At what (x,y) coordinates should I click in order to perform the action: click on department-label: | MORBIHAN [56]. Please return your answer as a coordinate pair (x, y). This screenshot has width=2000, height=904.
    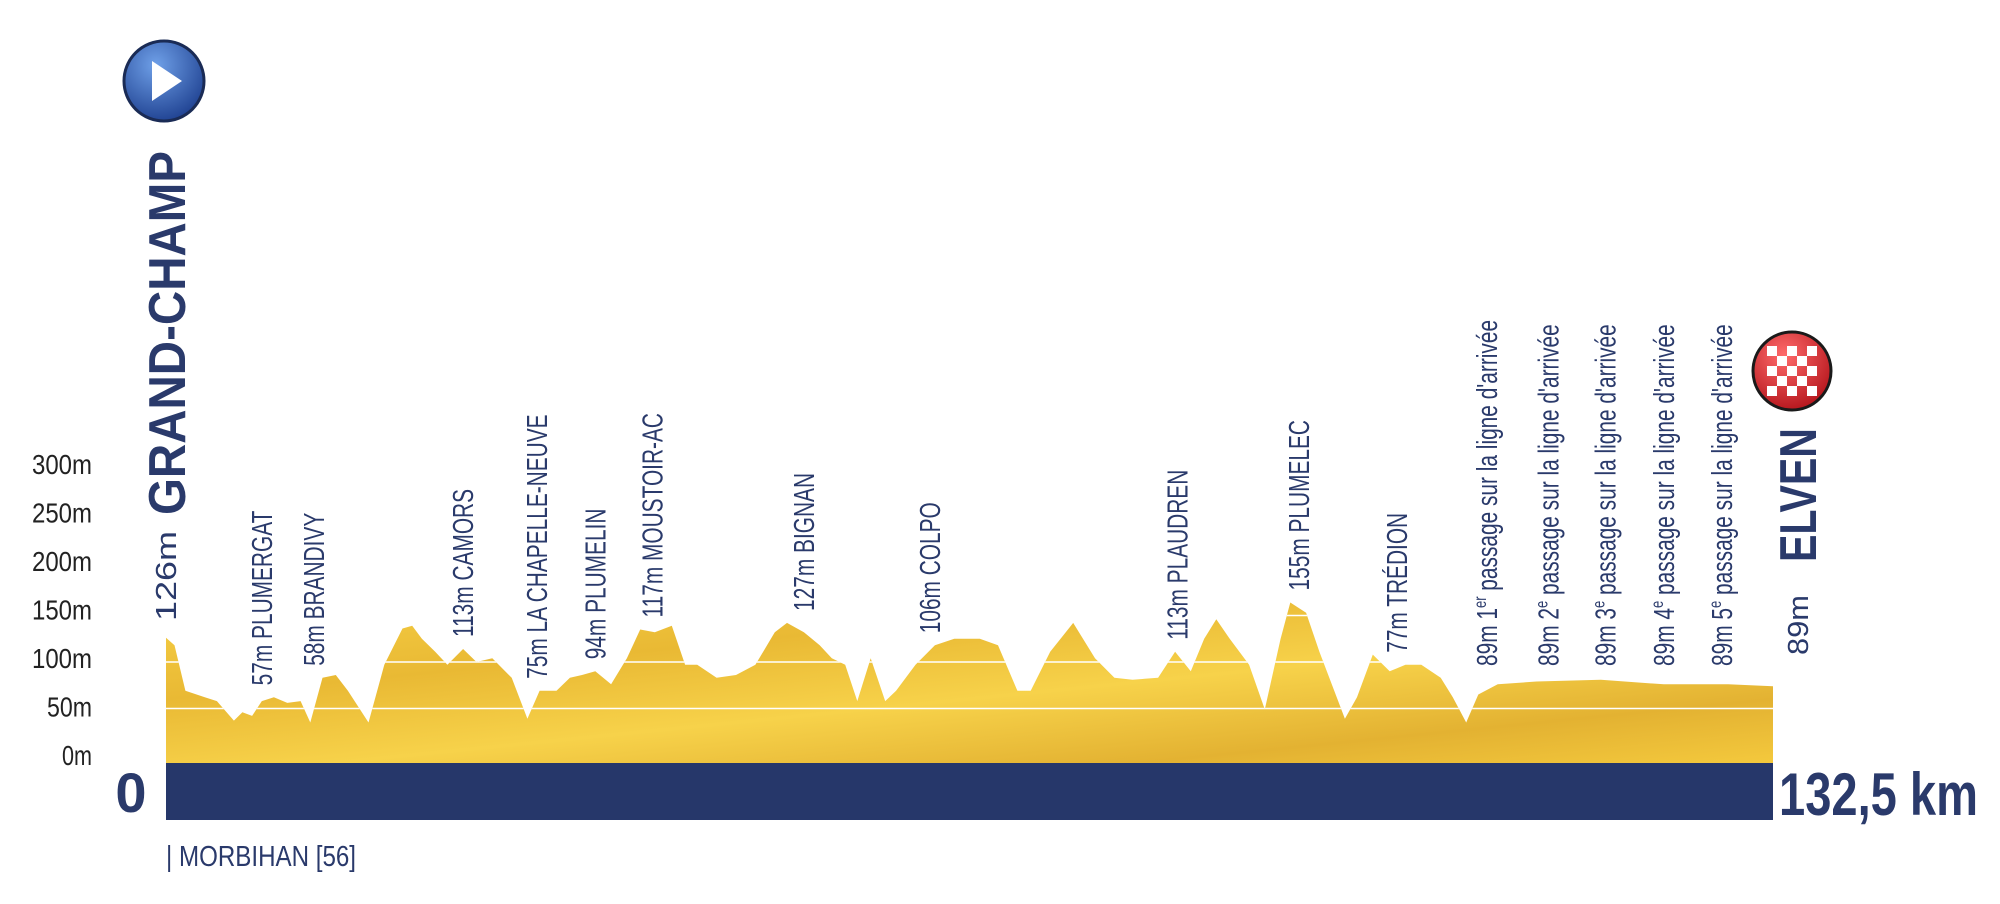
    Looking at the image, I should click on (261, 857).